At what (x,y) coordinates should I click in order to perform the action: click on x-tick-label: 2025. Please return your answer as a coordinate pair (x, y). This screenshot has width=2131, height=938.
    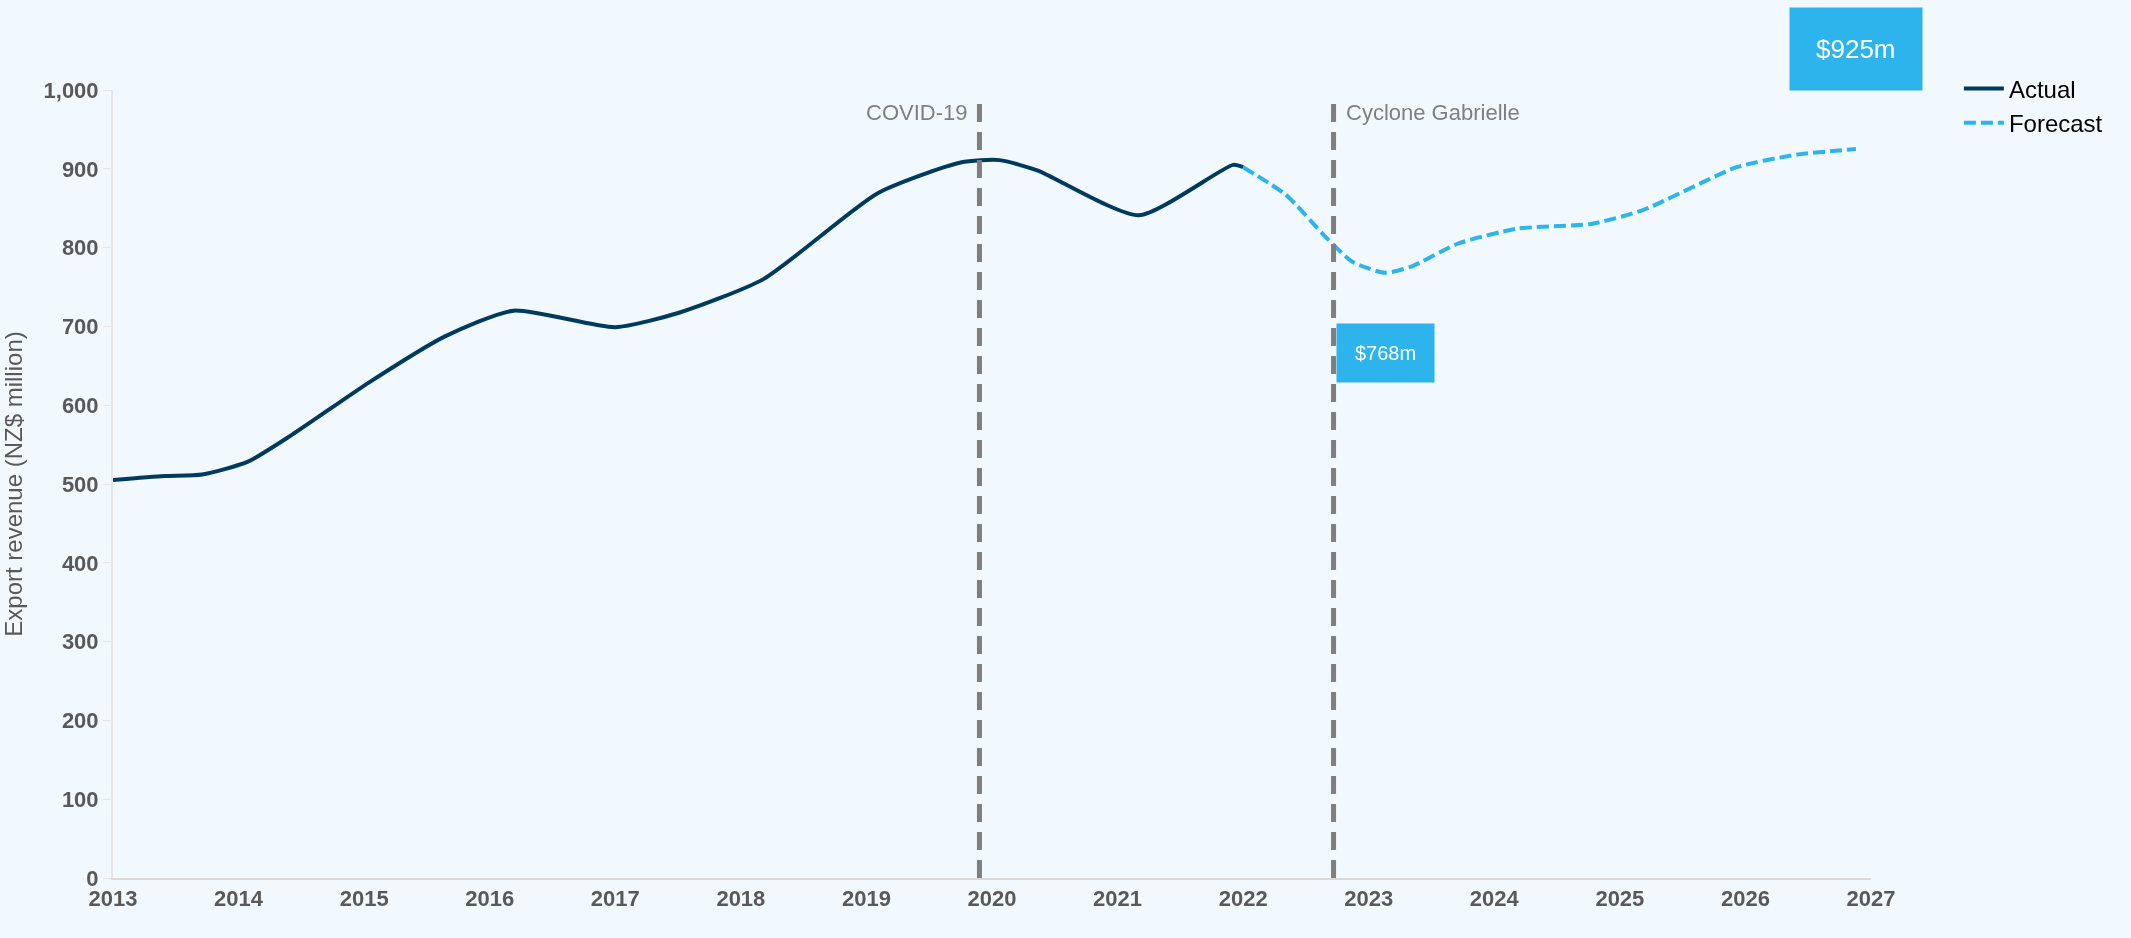
    Looking at the image, I should click on (1620, 899).